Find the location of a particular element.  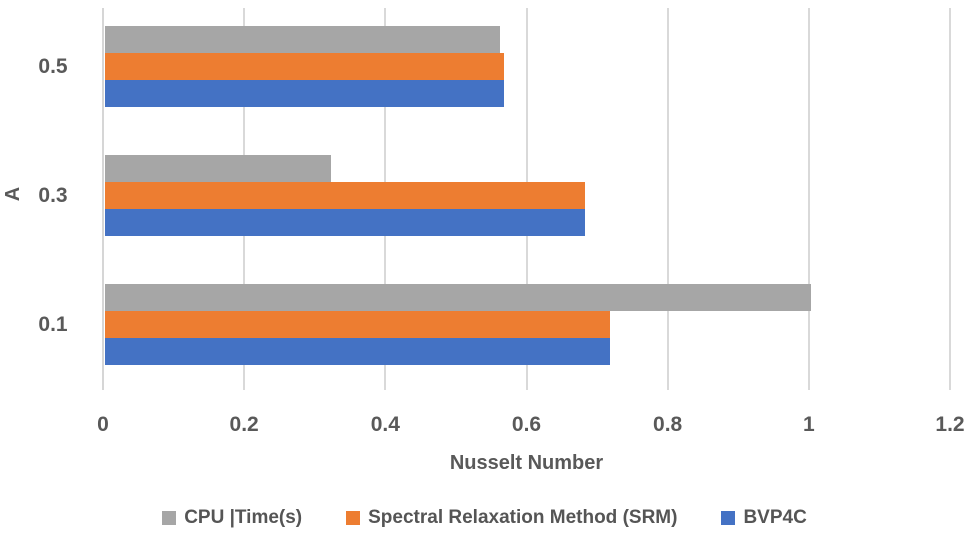

x-tick-label: 0.4 is located at coordinates (385, 424).